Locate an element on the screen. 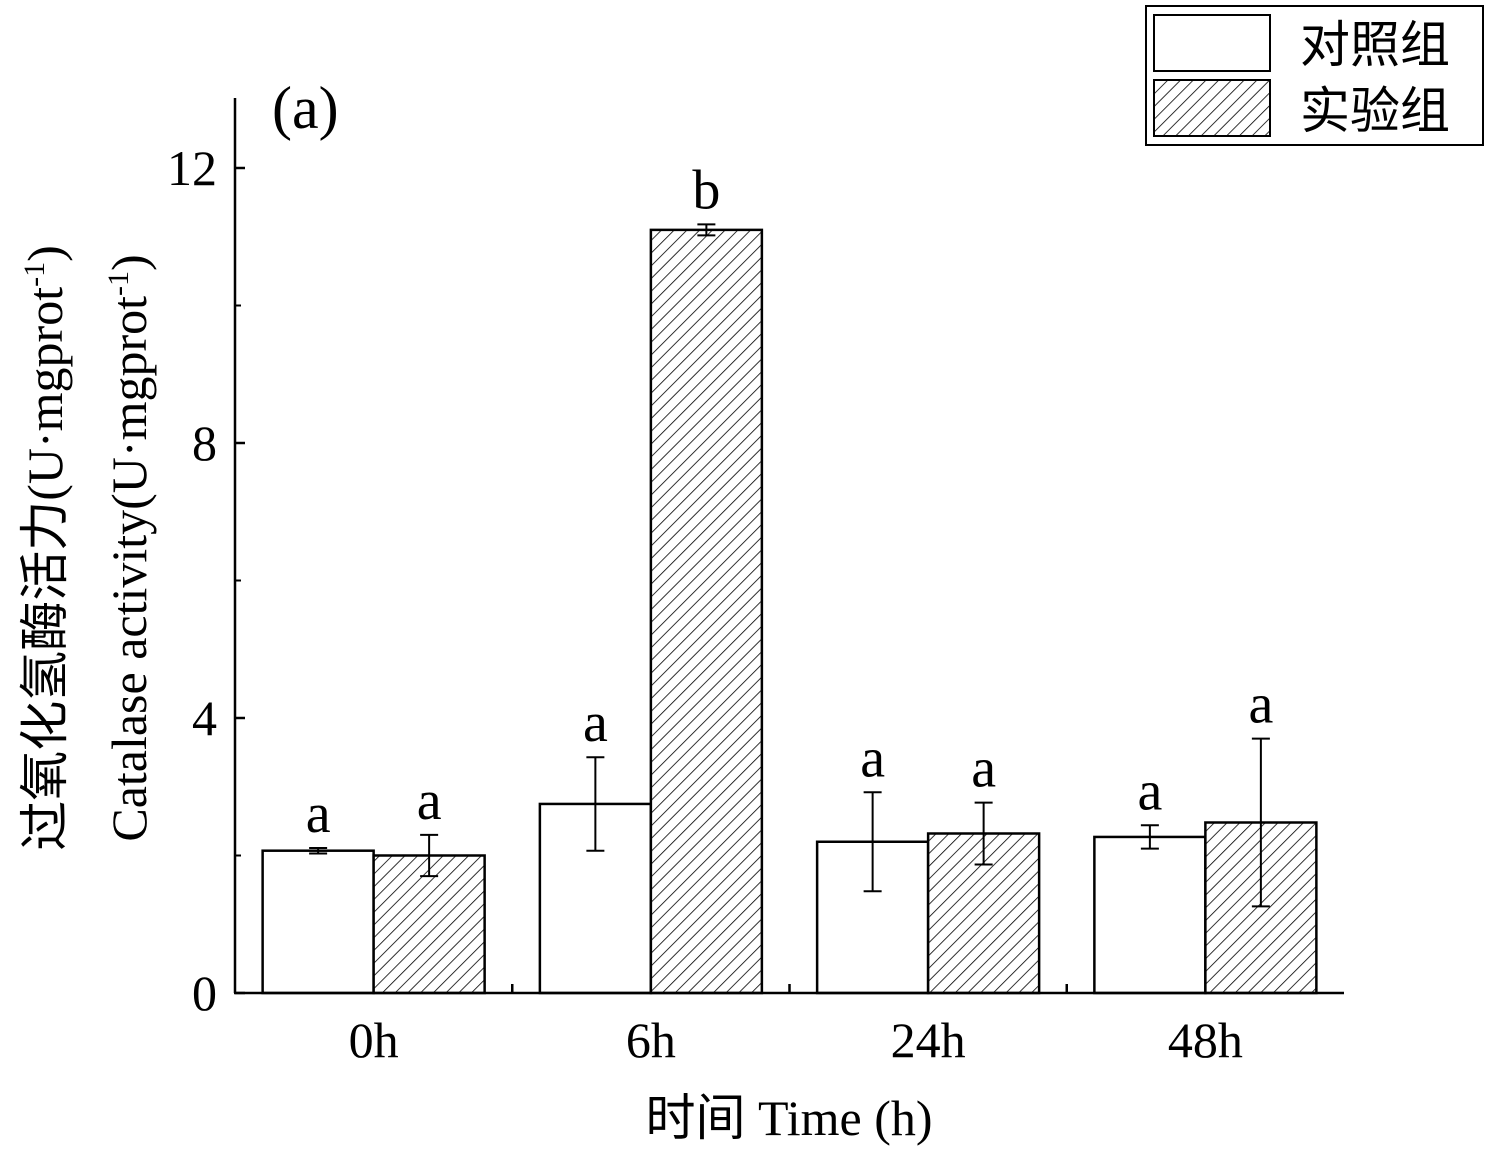 The width and height of the screenshot is (1491, 1150). y-axis-title-en-sup: -1 is located at coordinates (118, 283).